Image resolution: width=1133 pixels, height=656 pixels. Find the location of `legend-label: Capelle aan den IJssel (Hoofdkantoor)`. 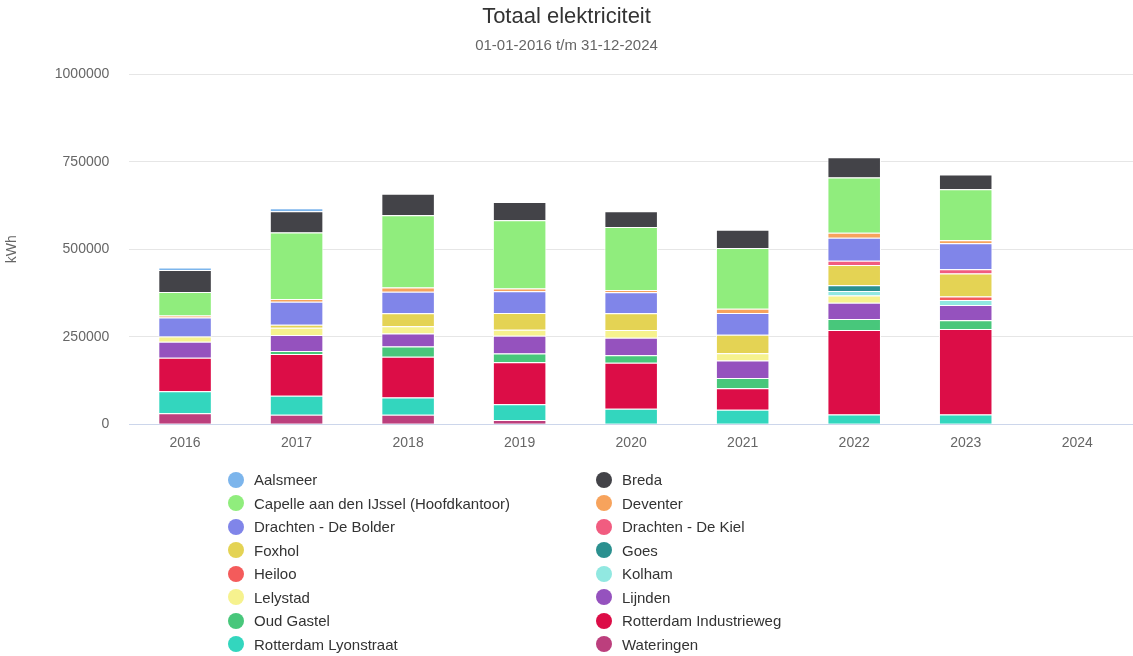

legend-label: Capelle aan den IJssel (Hoofdkantoor) is located at coordinates (382, 503).